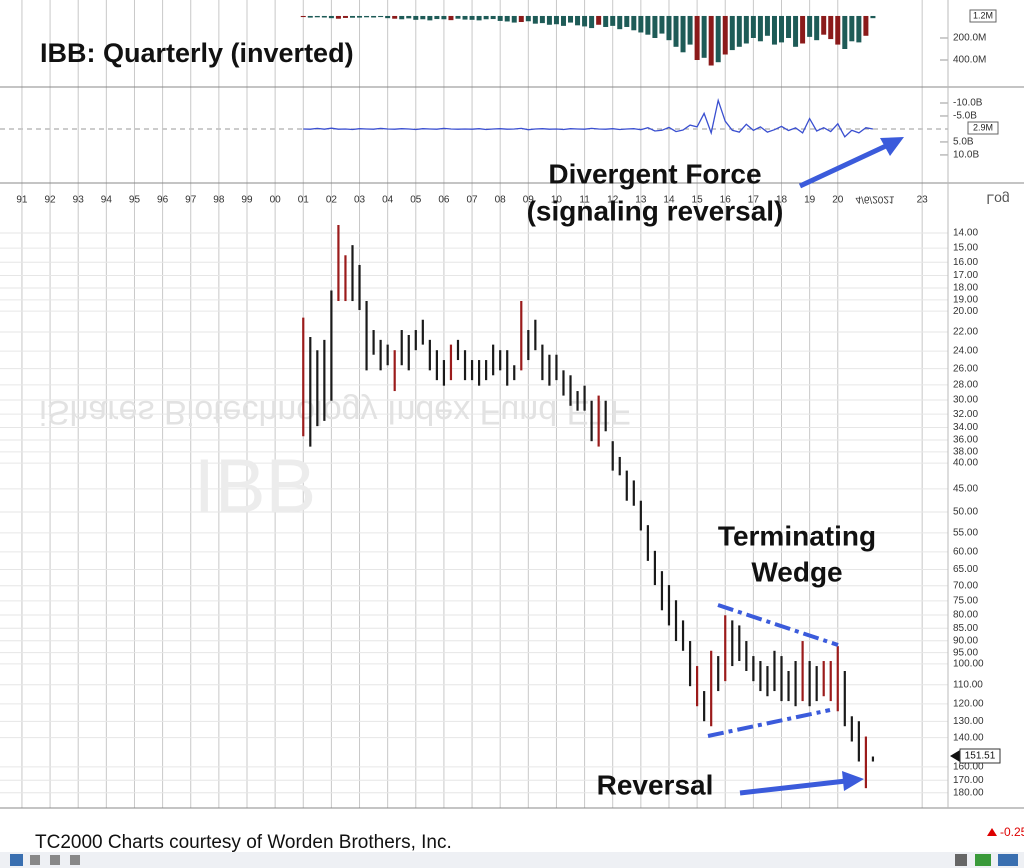  I want to click on y-tick-label: 10.0B, so click(966, 155).